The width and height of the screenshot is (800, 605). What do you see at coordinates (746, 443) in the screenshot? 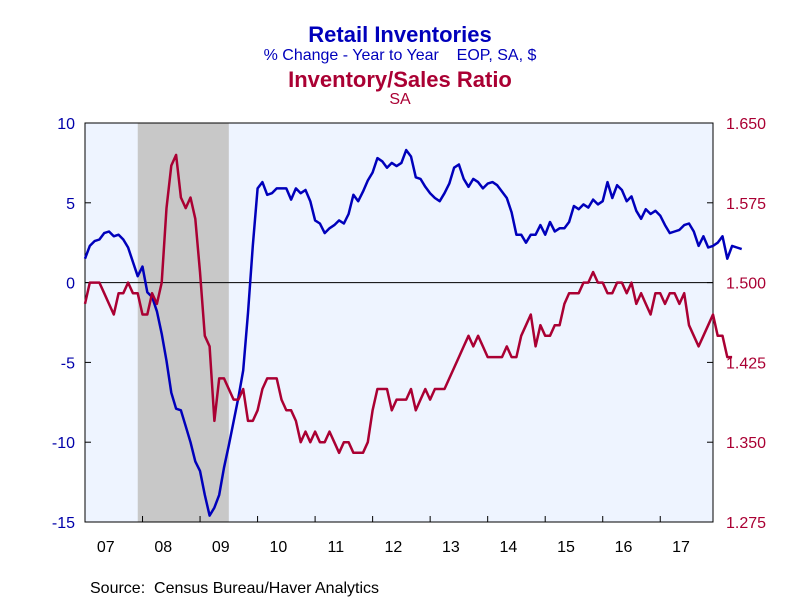
I see `right-tick-label: 1.350` at bounding box center [746, 443].